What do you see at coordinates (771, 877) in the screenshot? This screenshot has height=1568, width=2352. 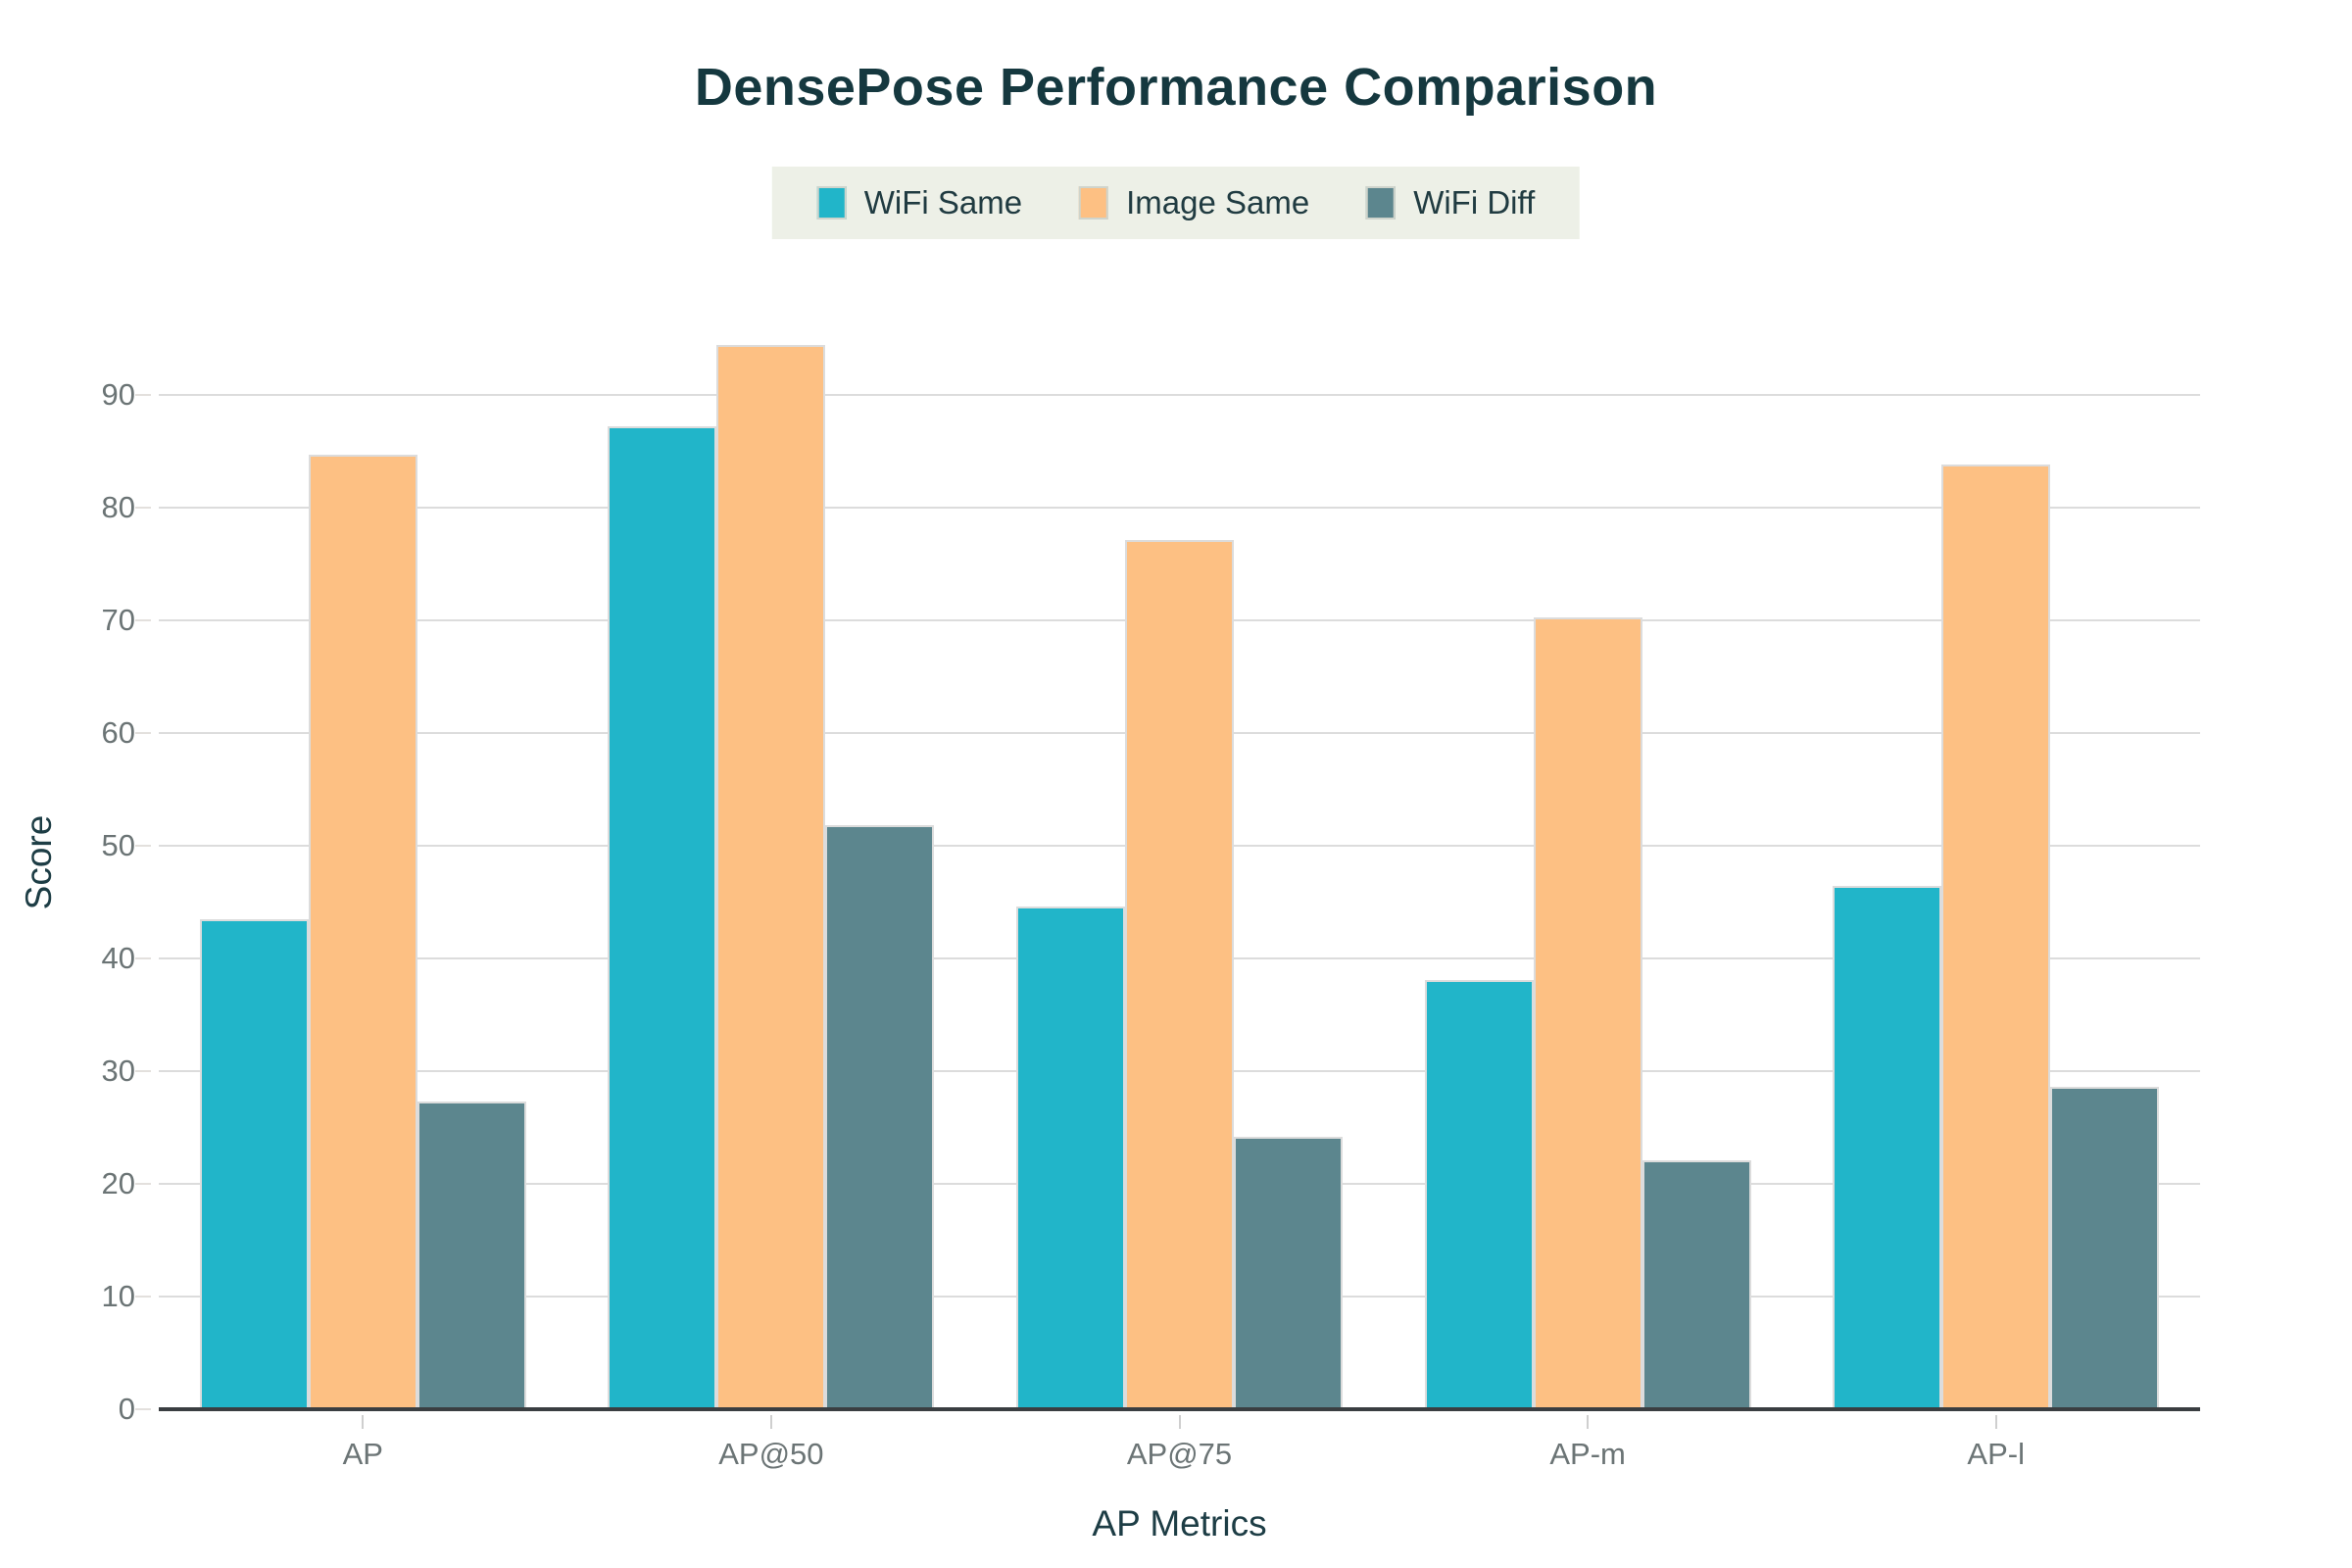 I see `bar-image-same-ap@50` at bounding box center [771, 877].